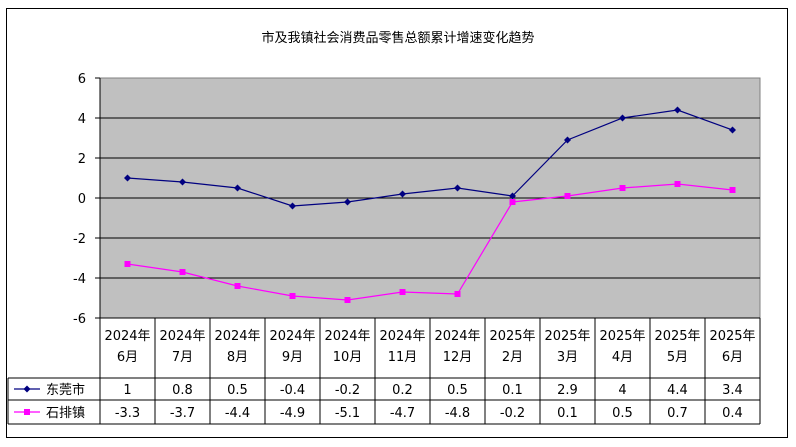 This screenshot has width=796, height=447. I want to click on y-tick-label: 2, so click(82, 159).